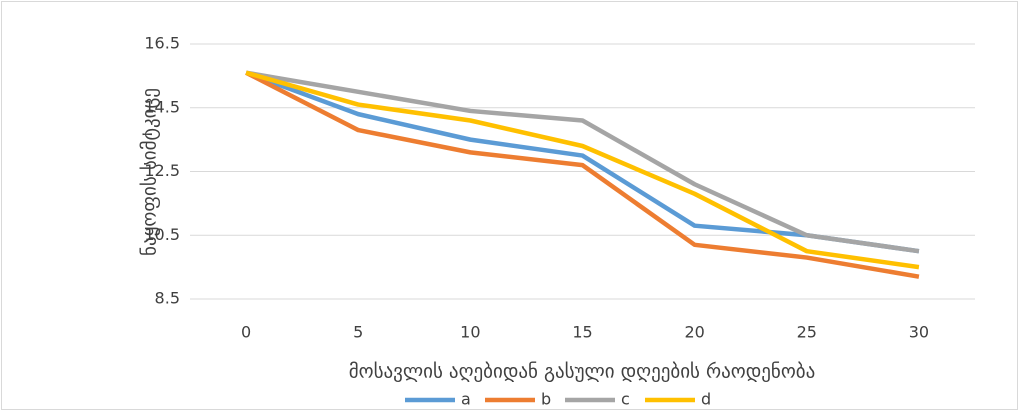  I want to click on legend-label: d, so click(706, 399).